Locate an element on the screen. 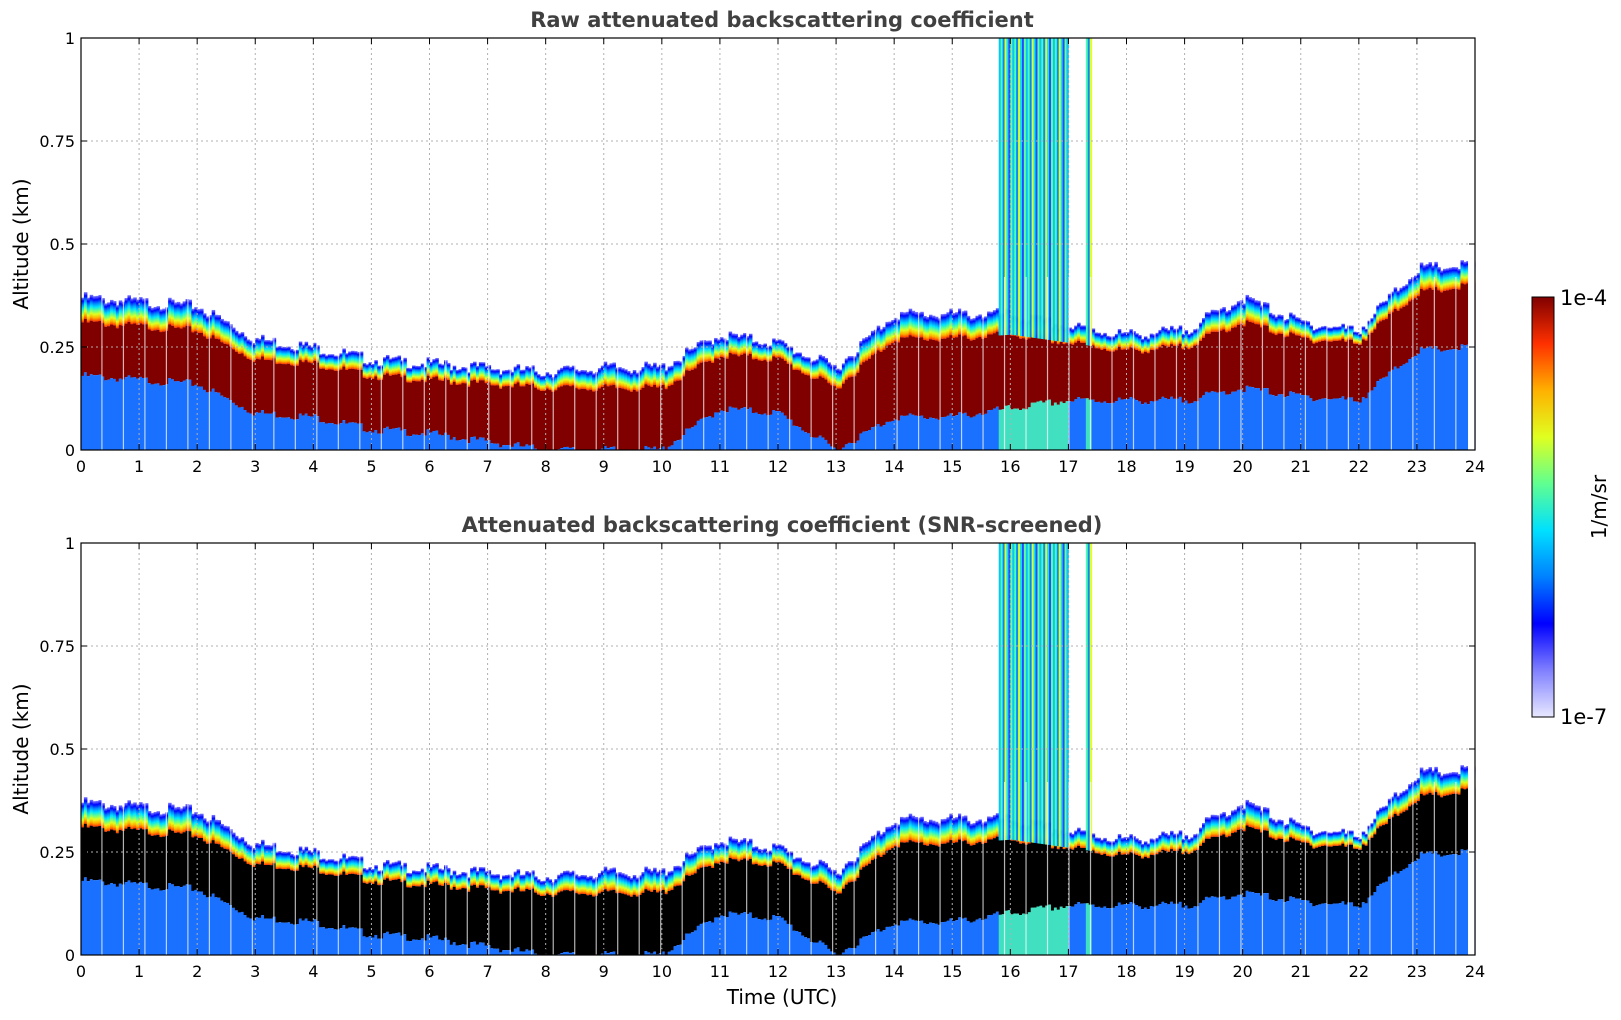 The image size is (1621, 1020). x-tick-label: 17 is located at coordinates (1068, 466).